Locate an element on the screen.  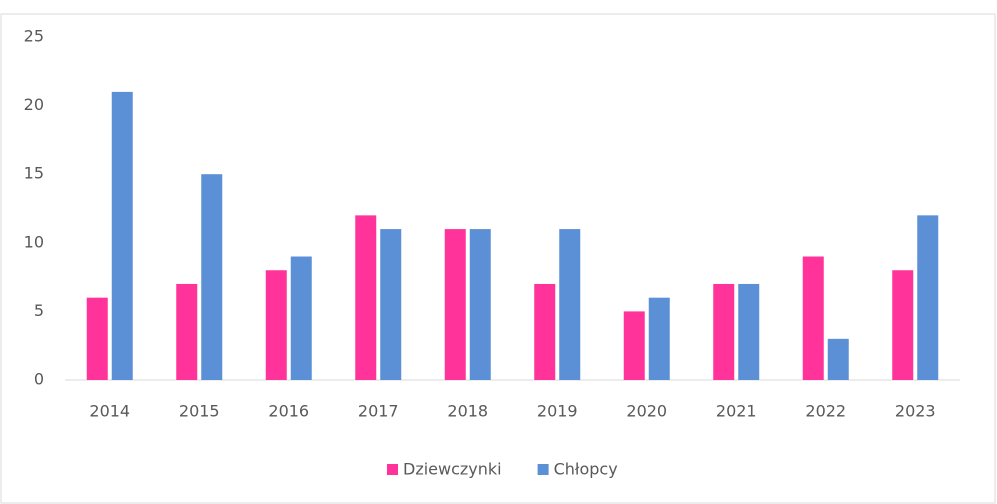
y-tick-label: 20 is located at coordinates (34, 104).